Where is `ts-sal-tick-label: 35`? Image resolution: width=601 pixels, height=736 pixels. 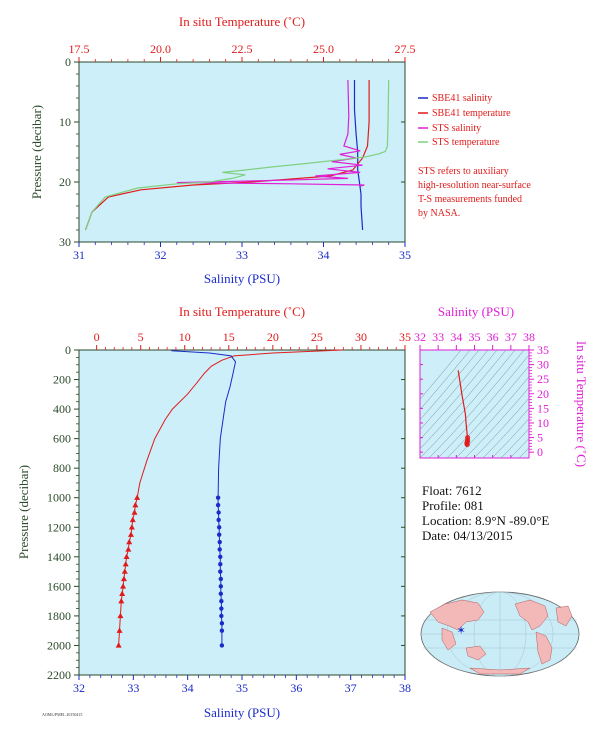
ts-sal-tick-label: 35 is located at coordinates (475, 337).